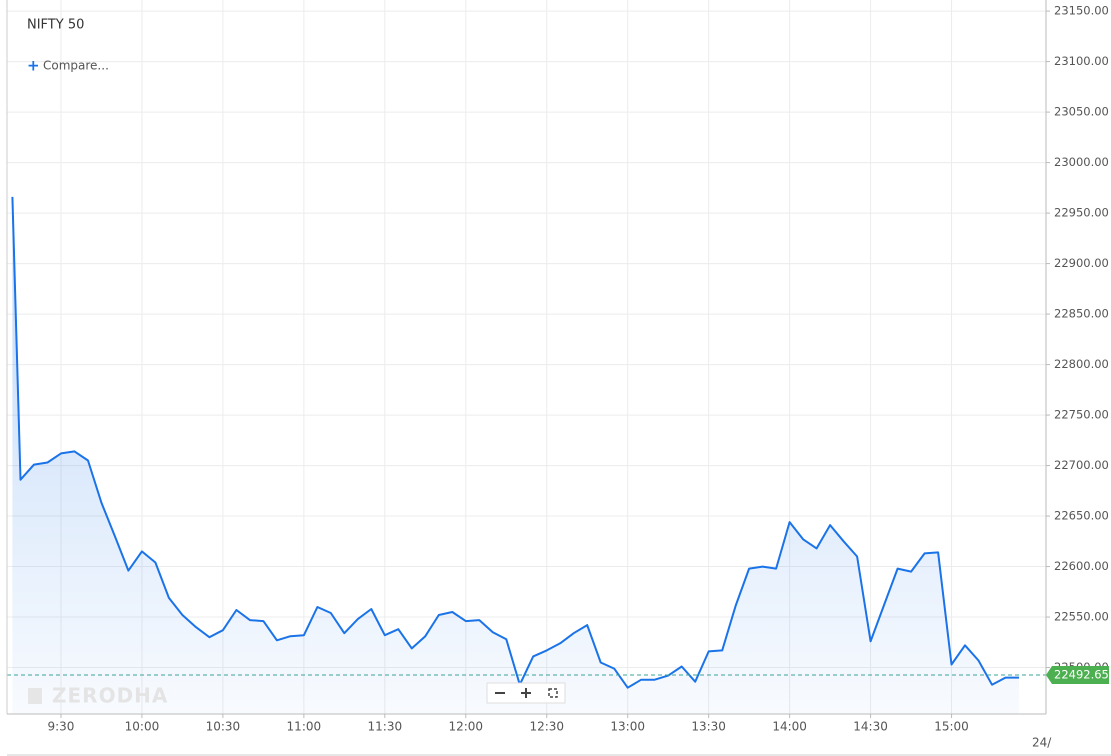 Image resolution: width=1111 pixels, height=756 pixels. Describe the element at coordinates (1081, 364) in the screenshot. I see `y-tick-label: 22800.00` at that location.